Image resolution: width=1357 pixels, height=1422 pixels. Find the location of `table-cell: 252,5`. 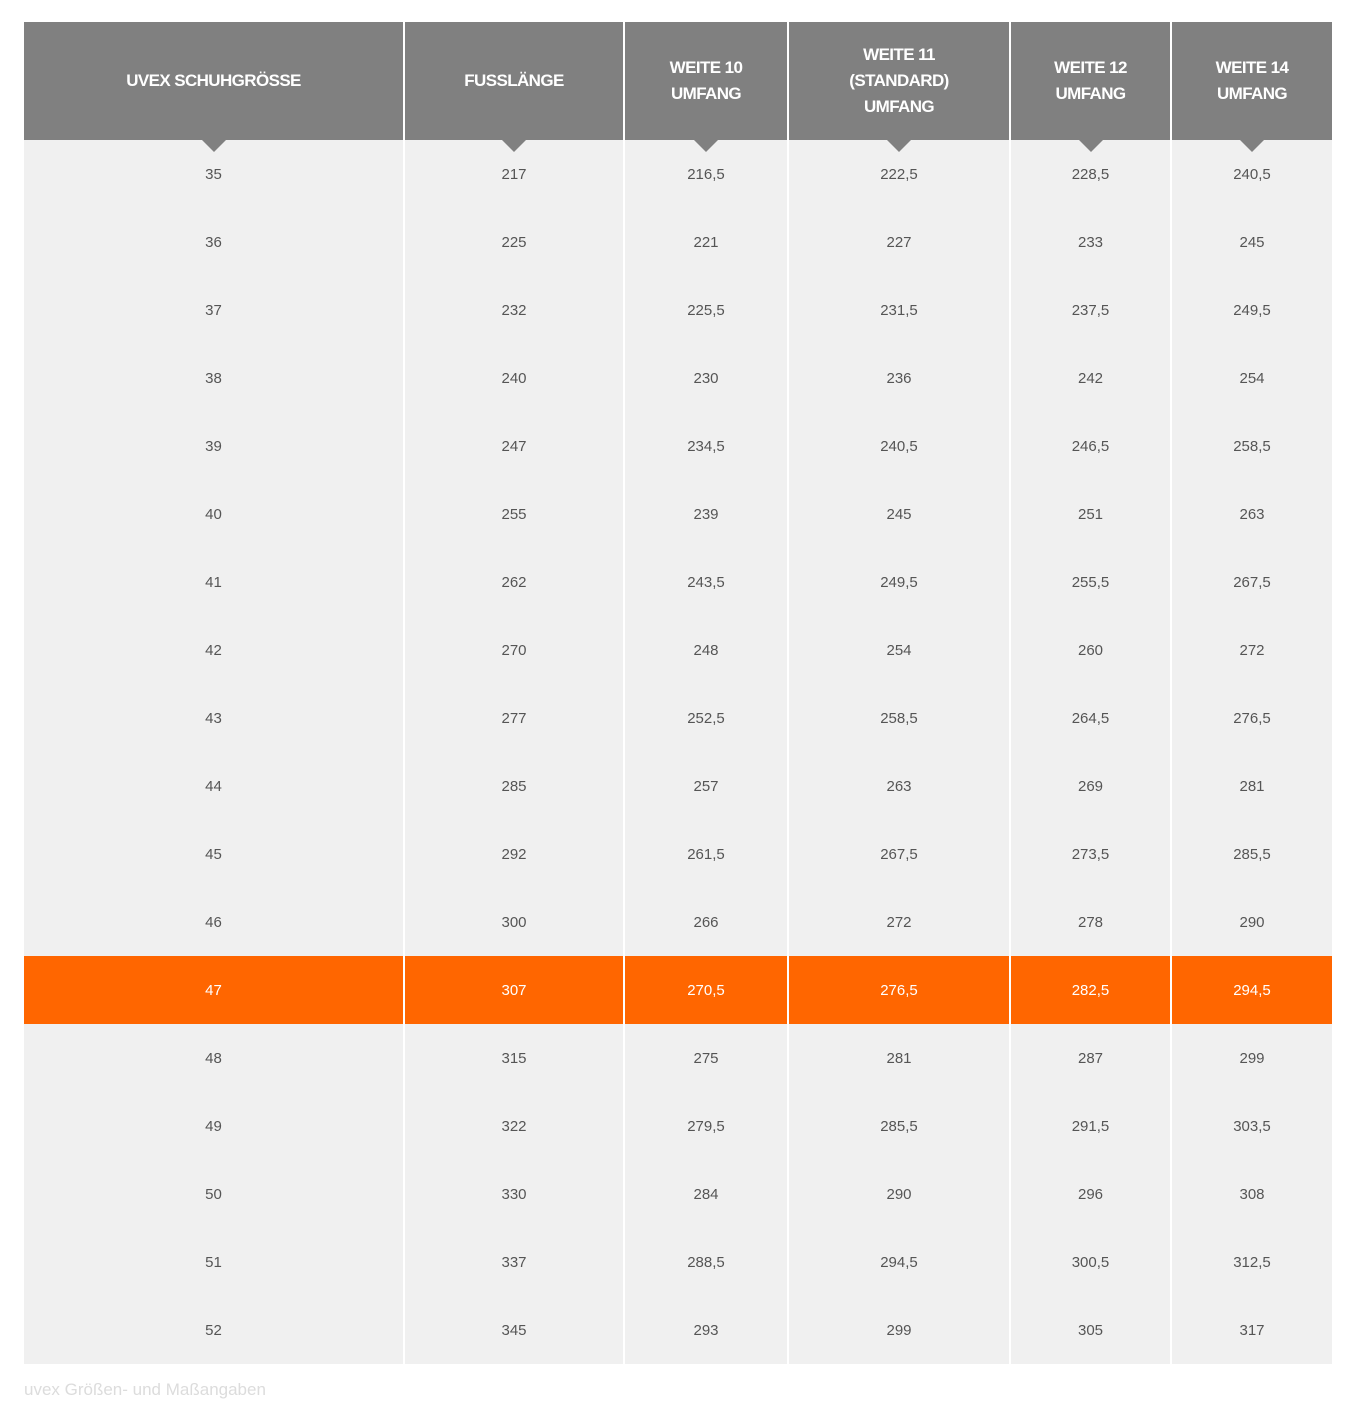

table-cell: 252,5 is located at coordinates (705, 718).